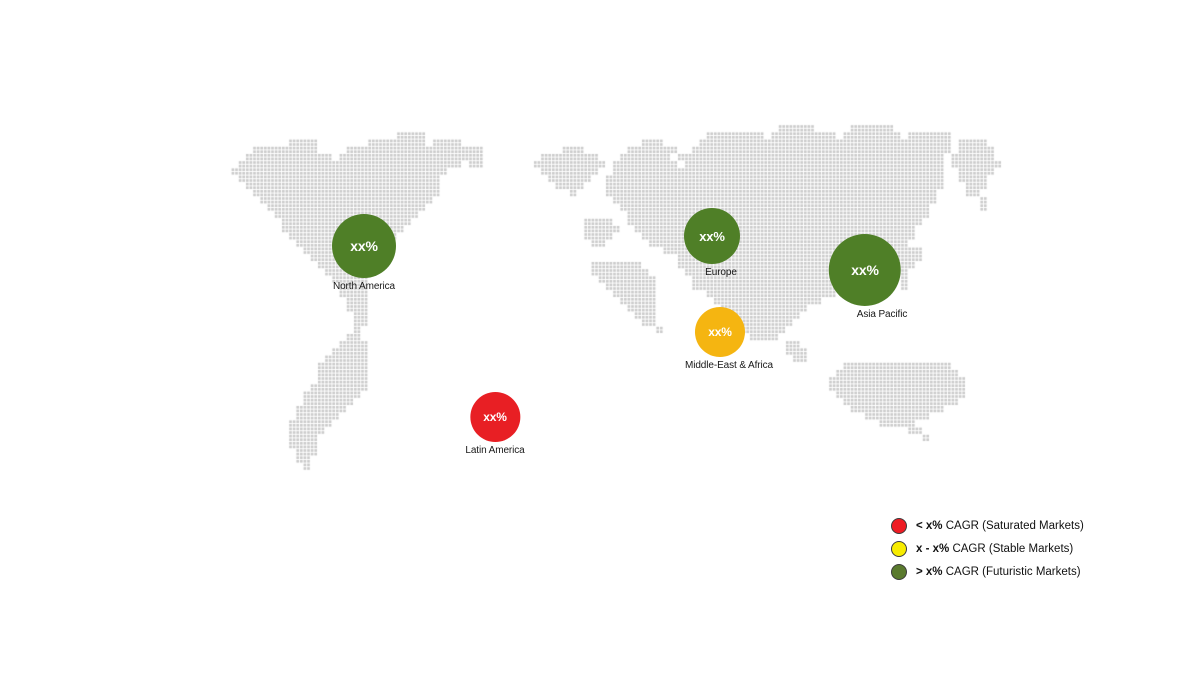 The image size is (1200, 675). Describe the element at coordinates (721, 272) in the screenshot. I see `region-label-europe: Europe` at that location.